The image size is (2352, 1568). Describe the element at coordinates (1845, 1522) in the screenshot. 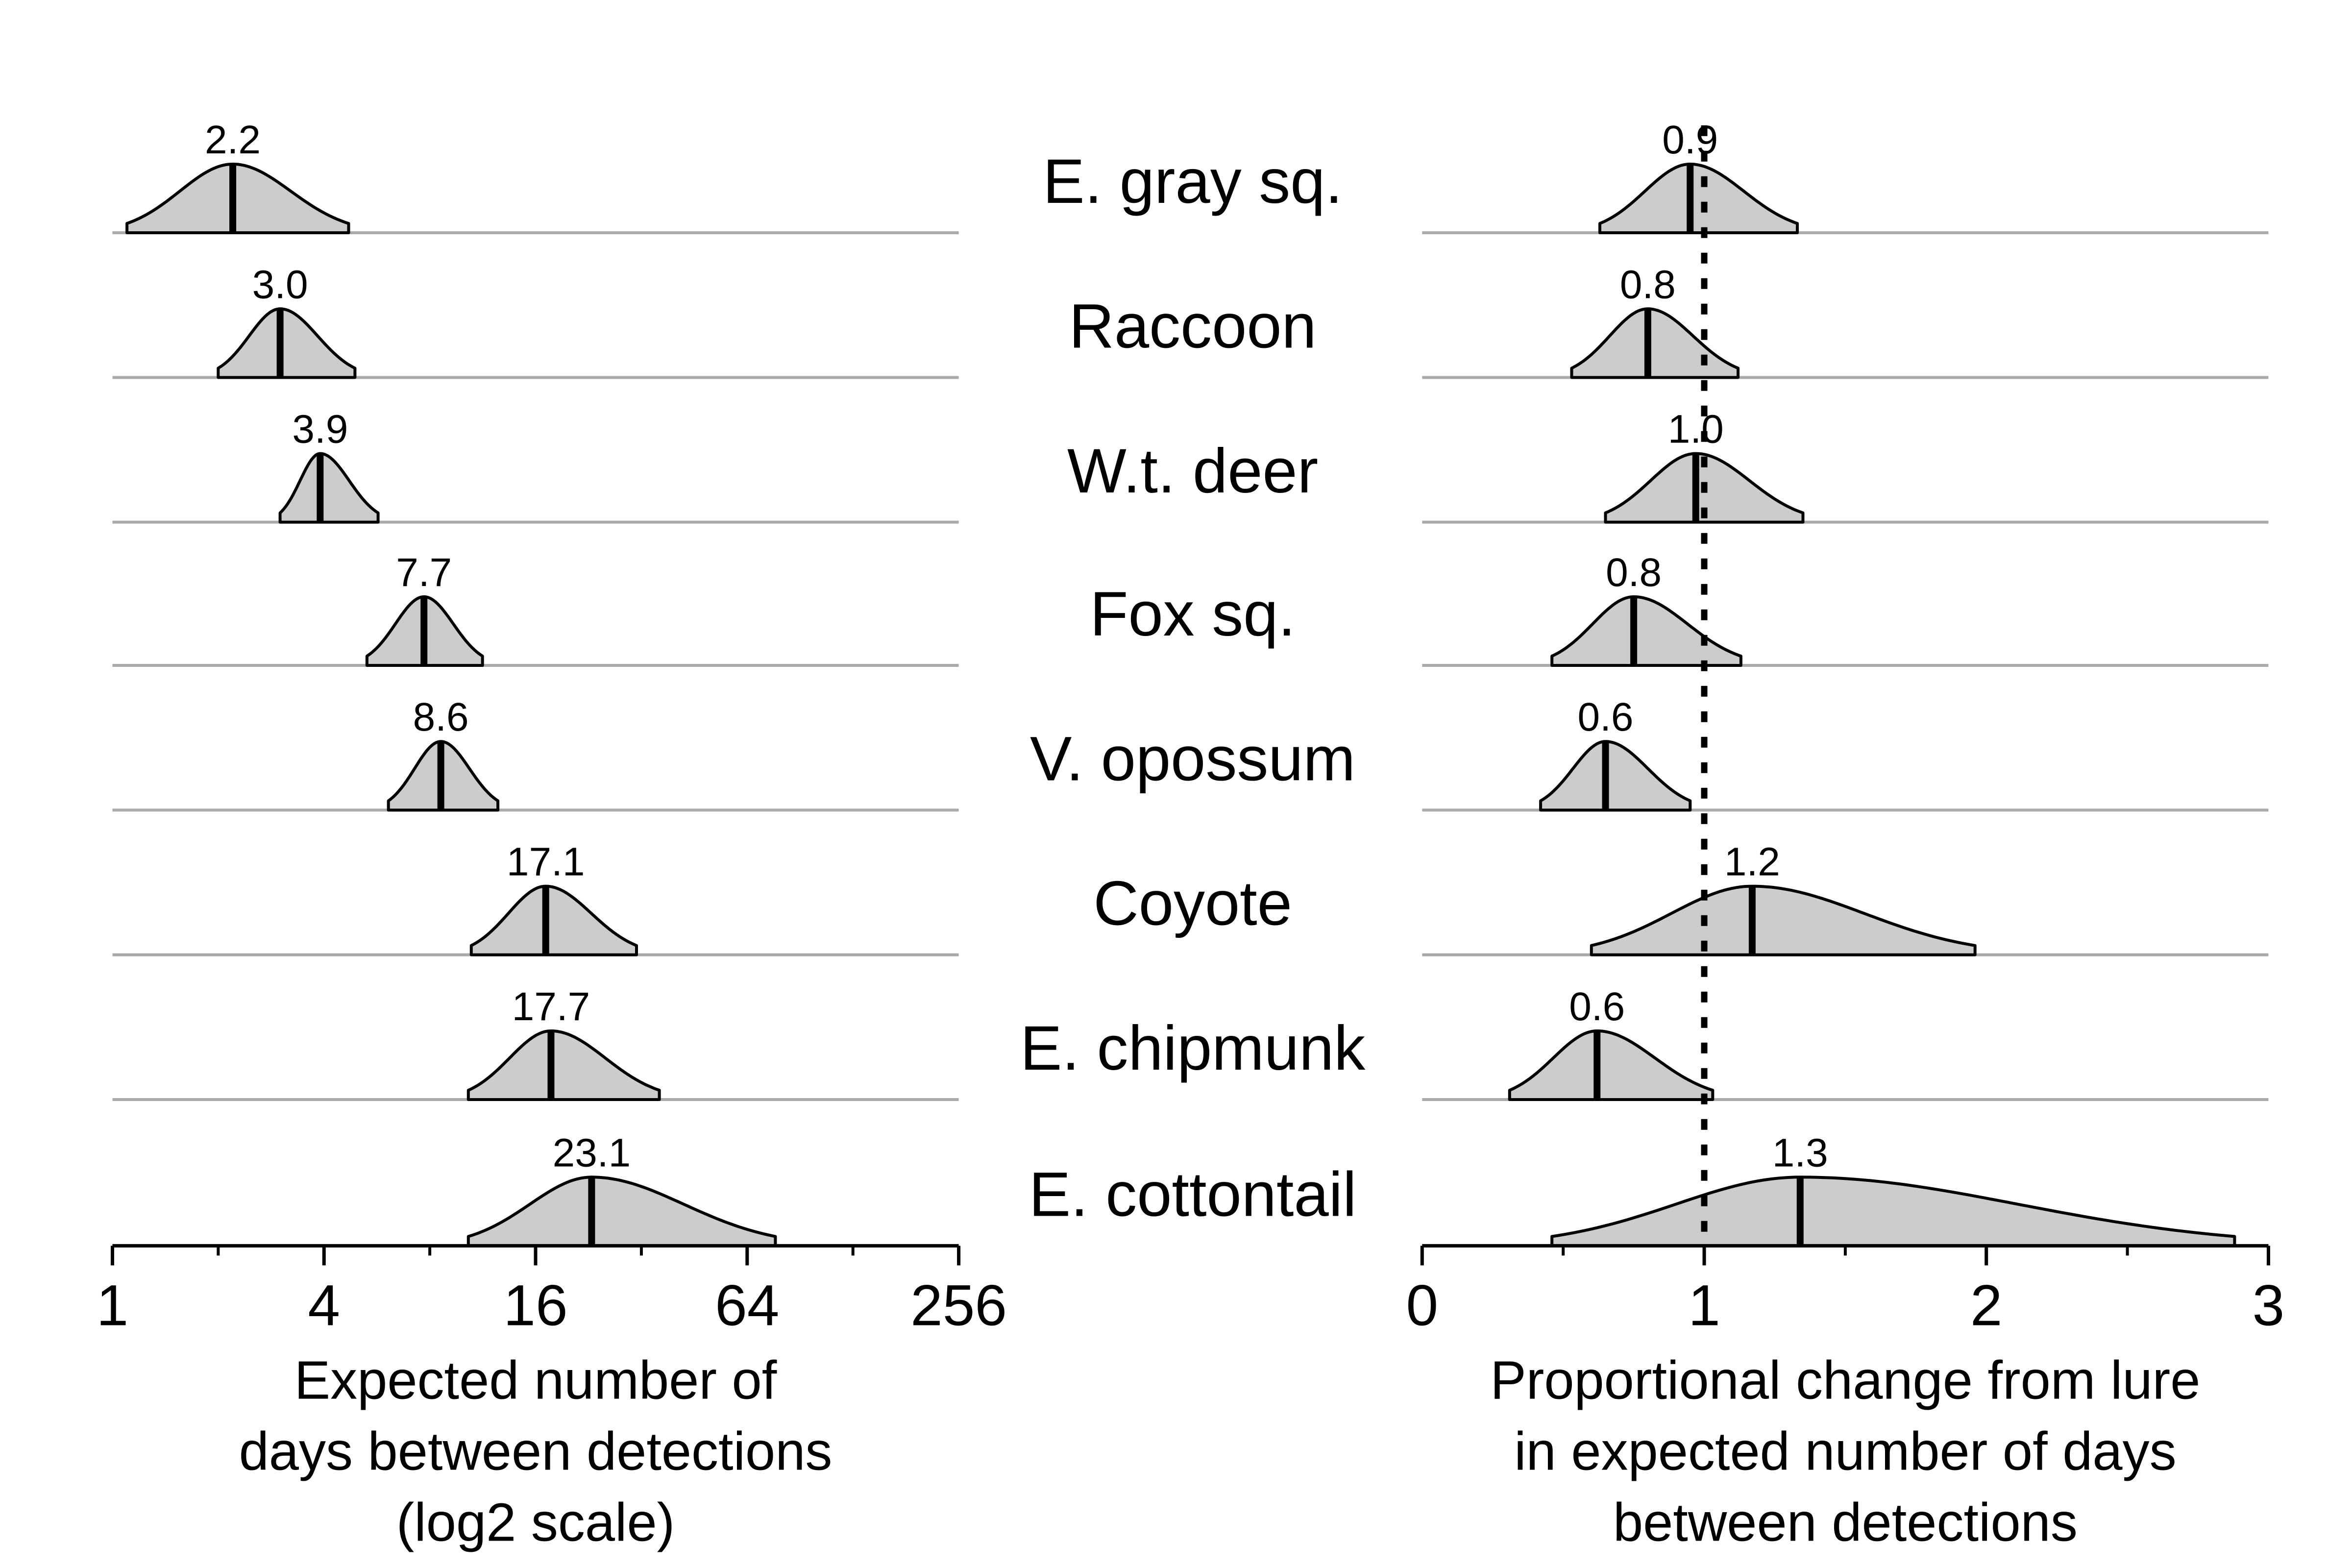

I see `right-x-axis-title: between detections` at that location.